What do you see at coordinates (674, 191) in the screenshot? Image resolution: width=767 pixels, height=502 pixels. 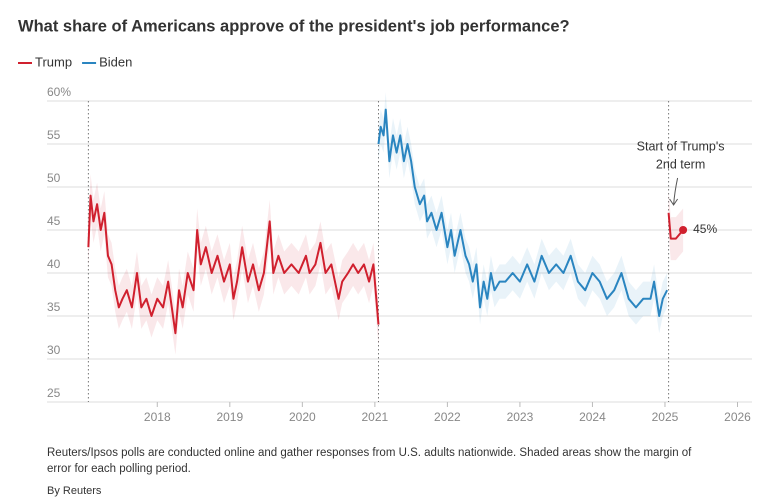 I see `annotation-arrow` at bounding box center [674, 191].